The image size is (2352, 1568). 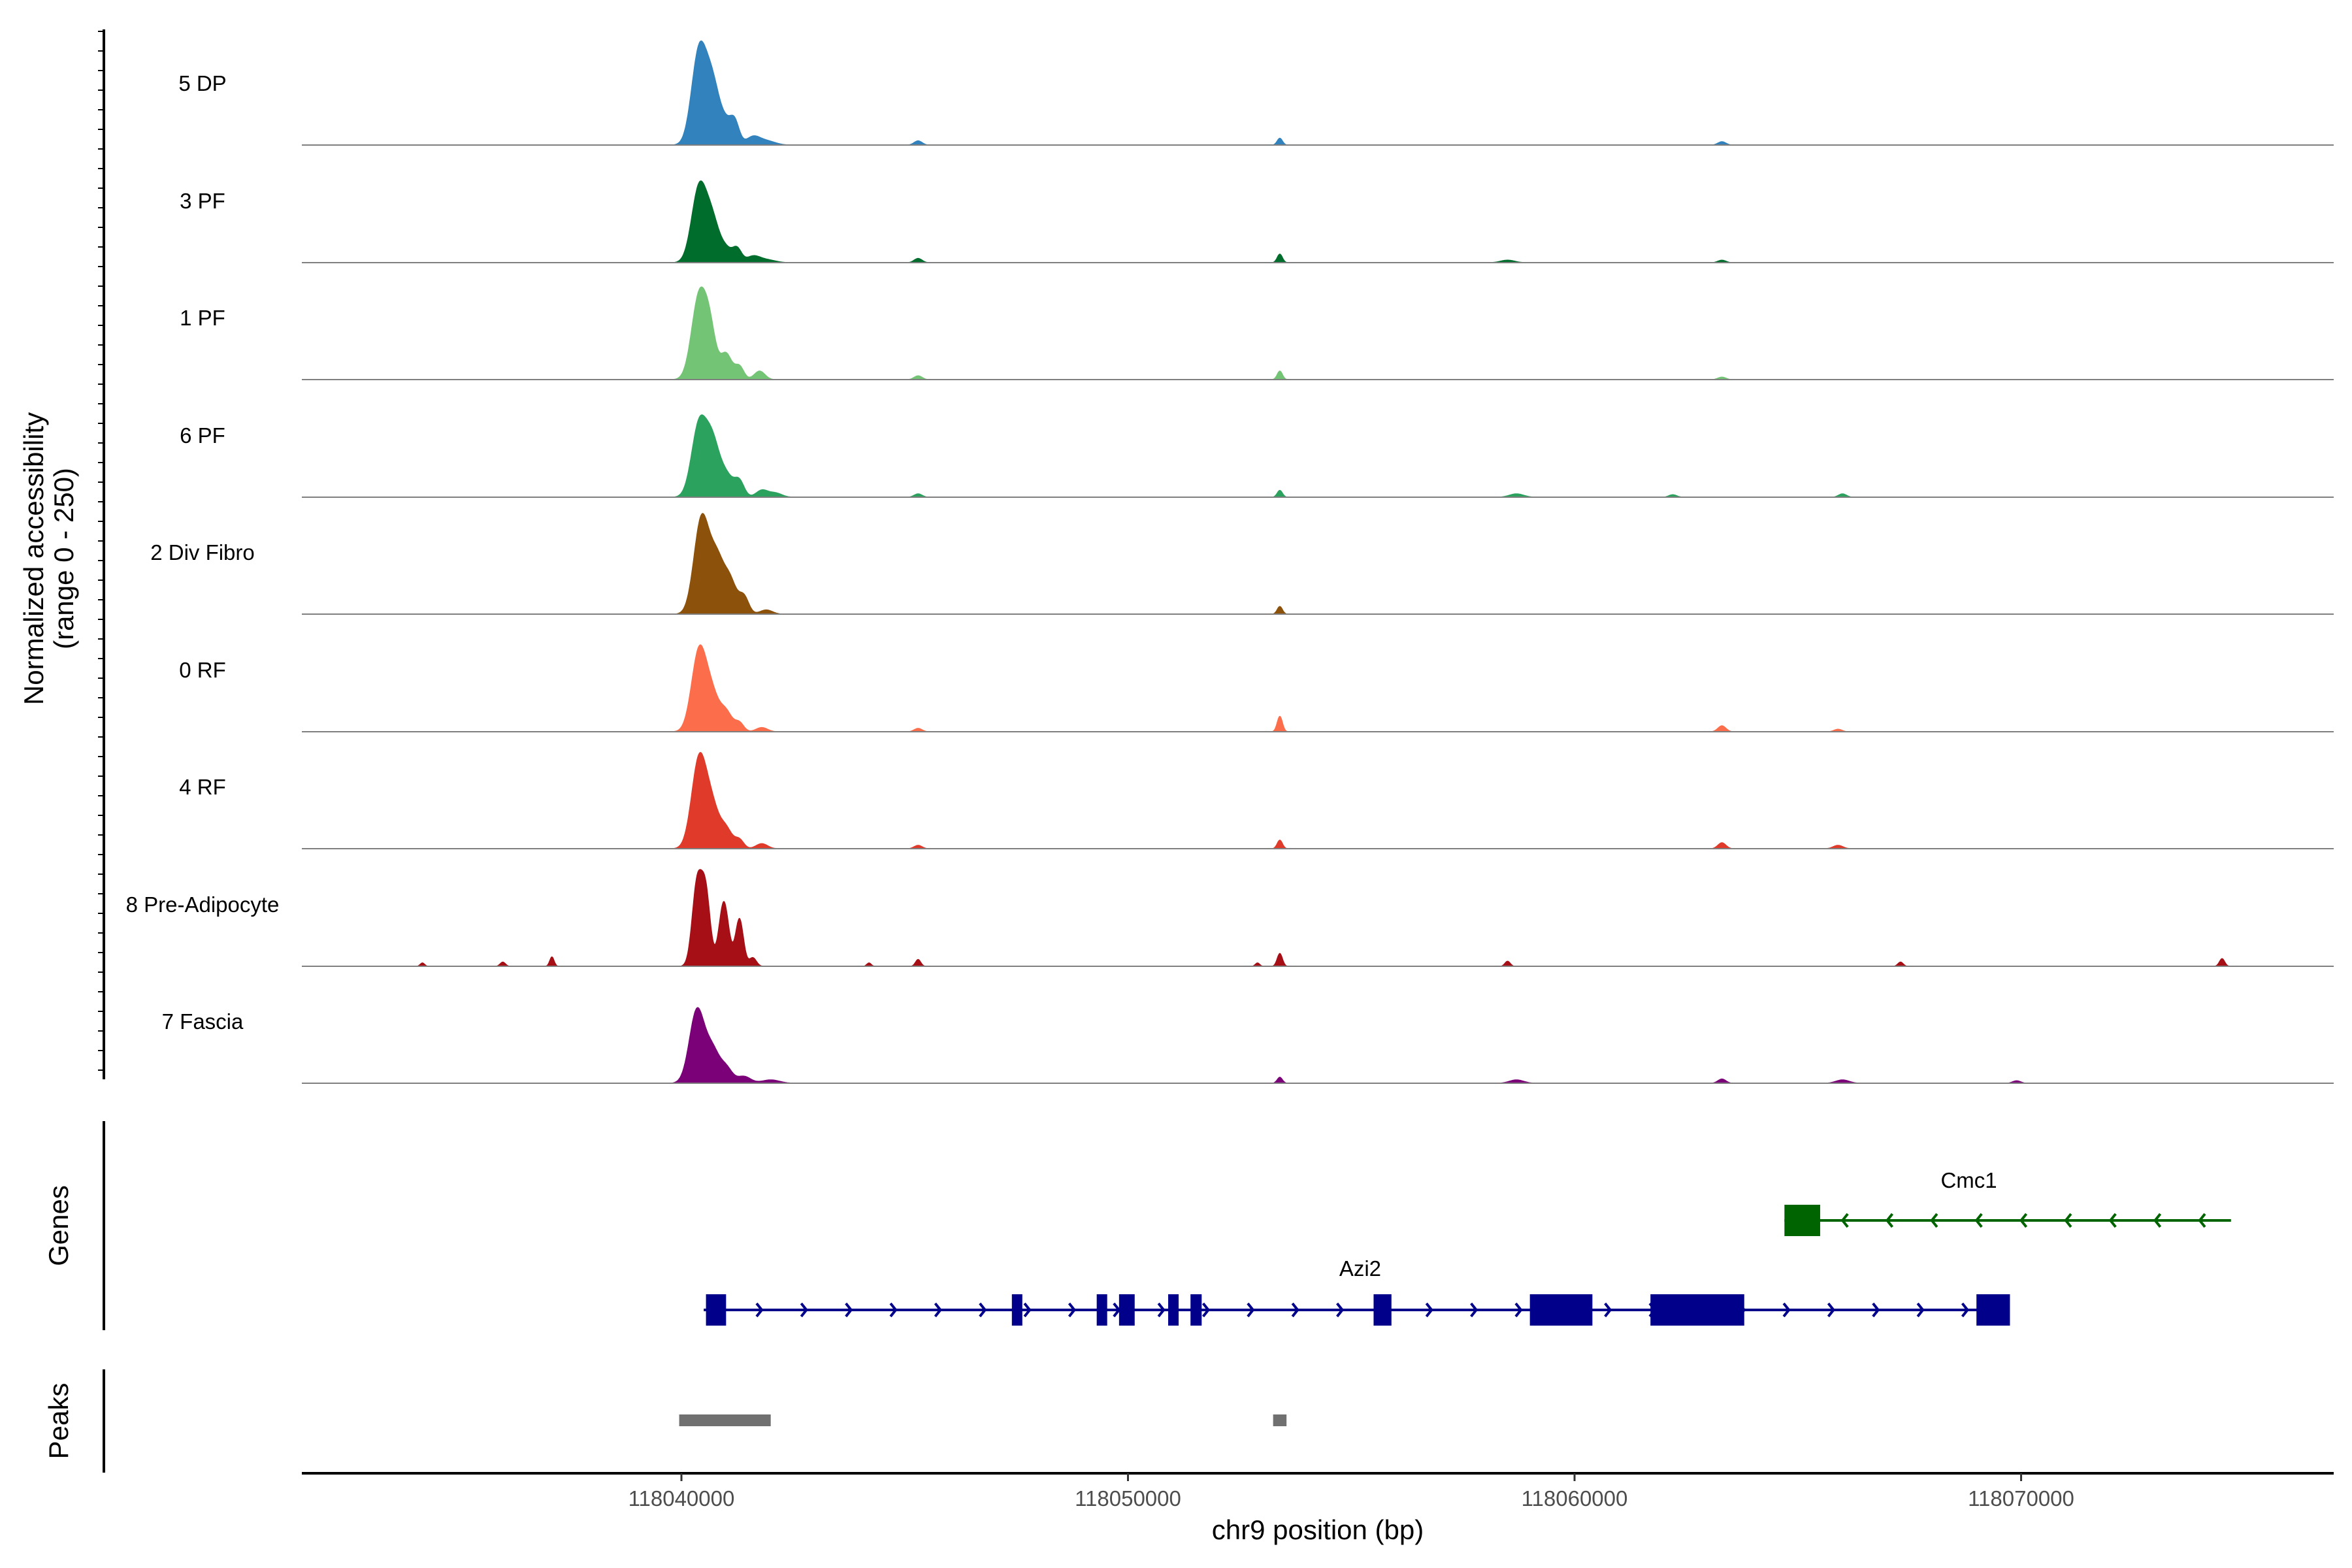 What do you see at coordinates (101, 551) in the screenshot?
I see `coverage-y-ticks` at bounding box center [101, 551].